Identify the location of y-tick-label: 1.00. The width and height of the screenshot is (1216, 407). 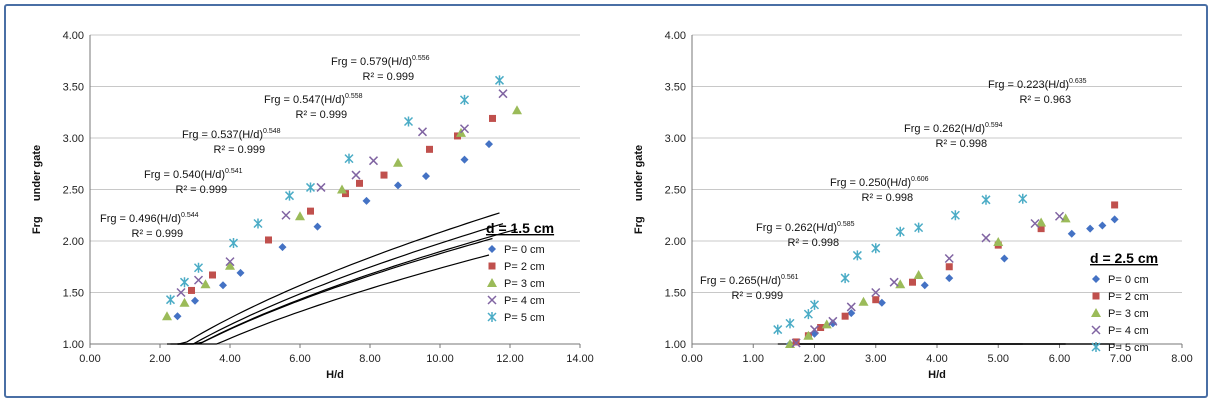
(675, 345).